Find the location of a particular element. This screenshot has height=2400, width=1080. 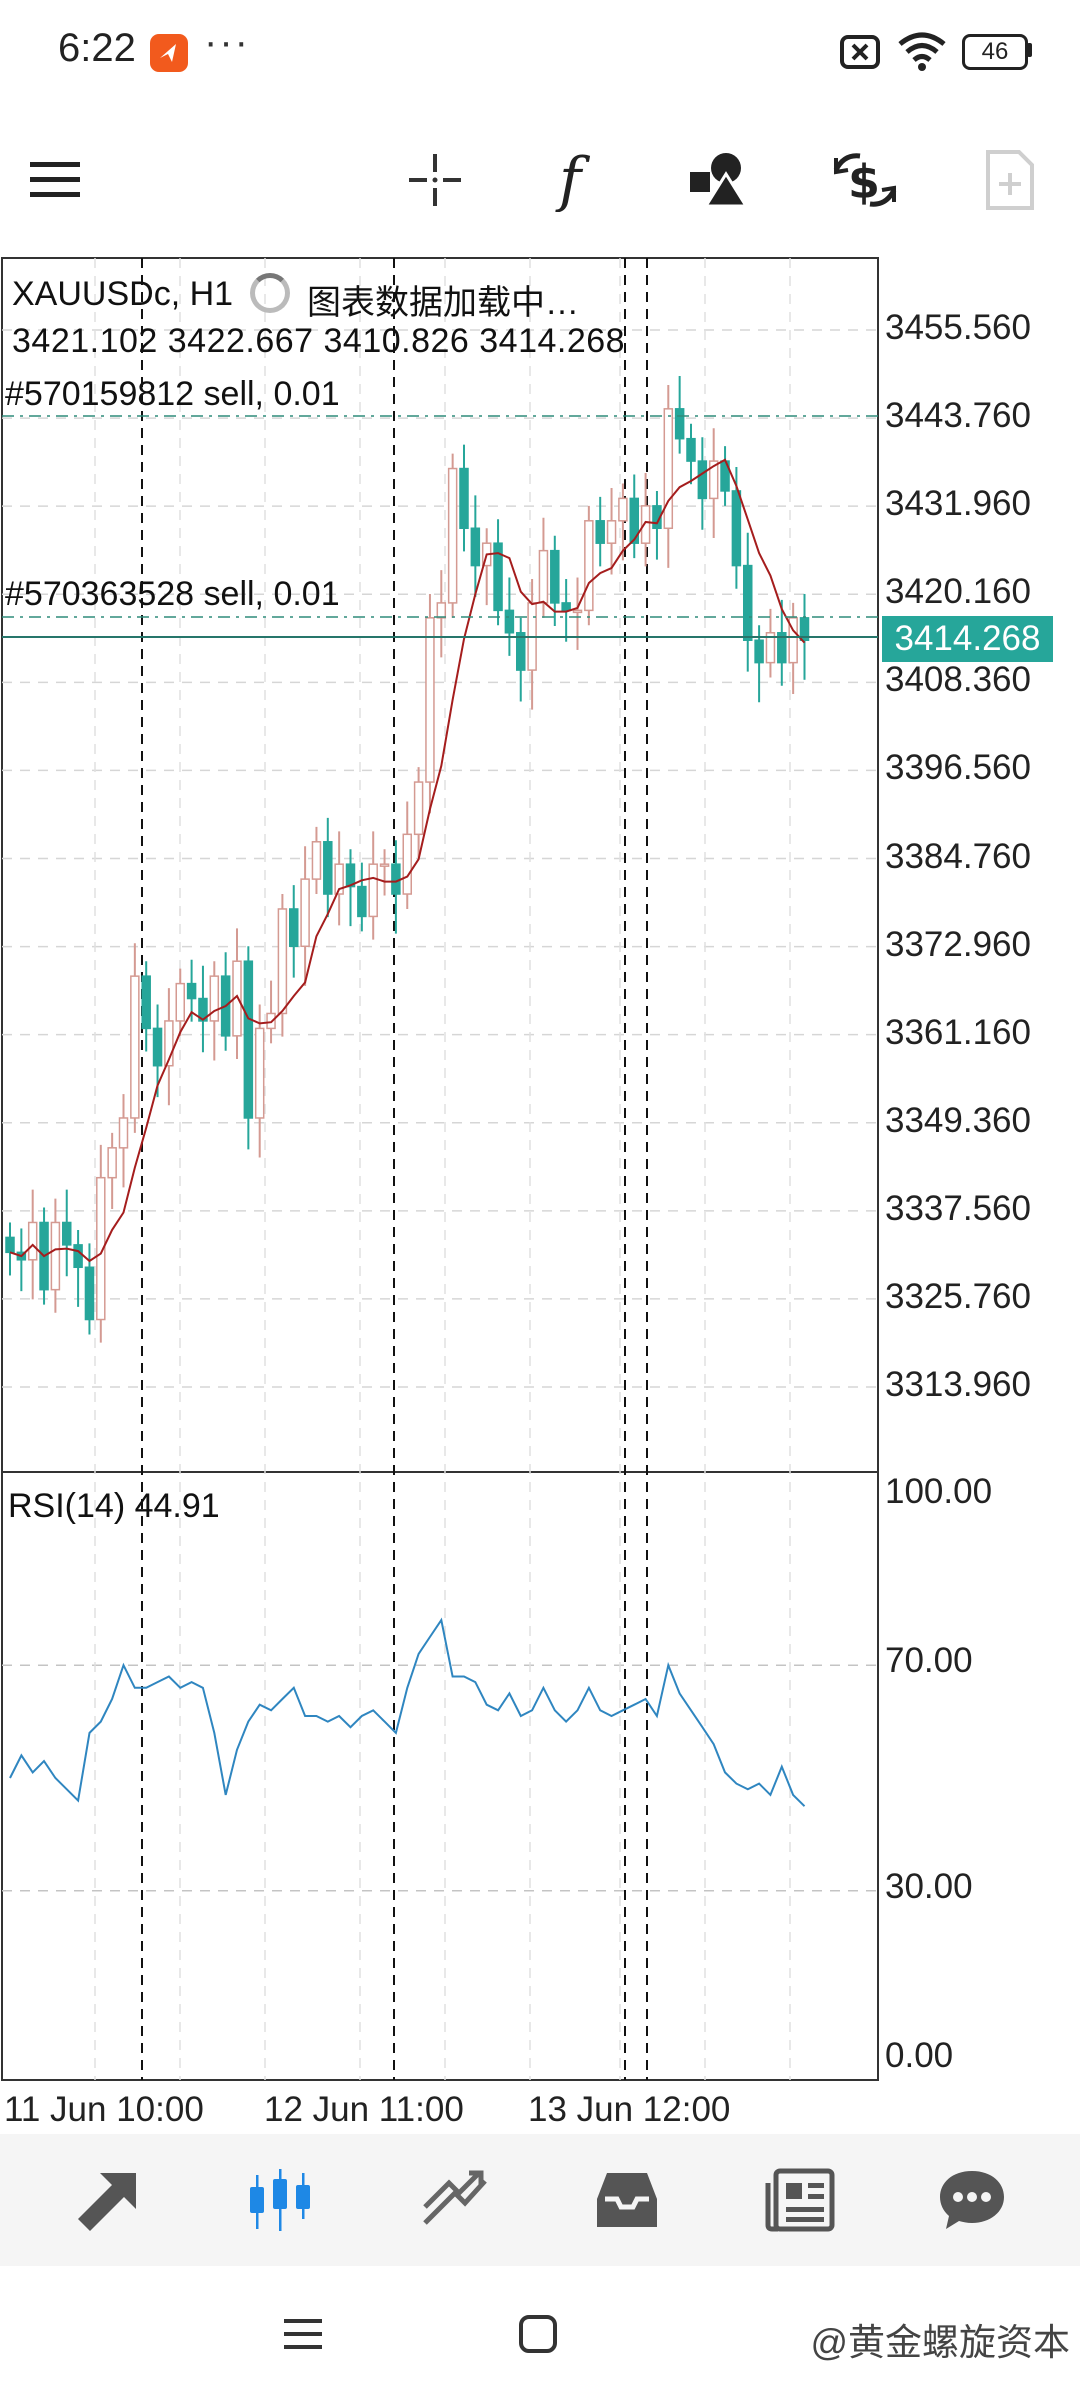

history-icon is located at coordinates (627, 2200).